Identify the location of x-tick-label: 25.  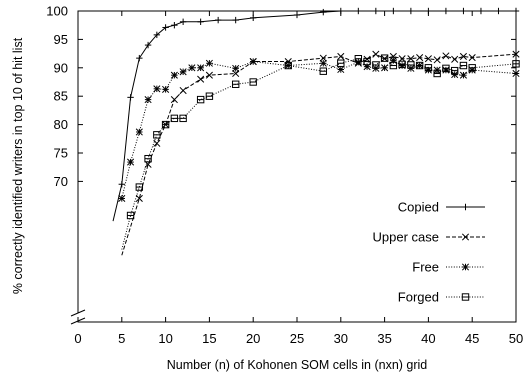
(297, 338).